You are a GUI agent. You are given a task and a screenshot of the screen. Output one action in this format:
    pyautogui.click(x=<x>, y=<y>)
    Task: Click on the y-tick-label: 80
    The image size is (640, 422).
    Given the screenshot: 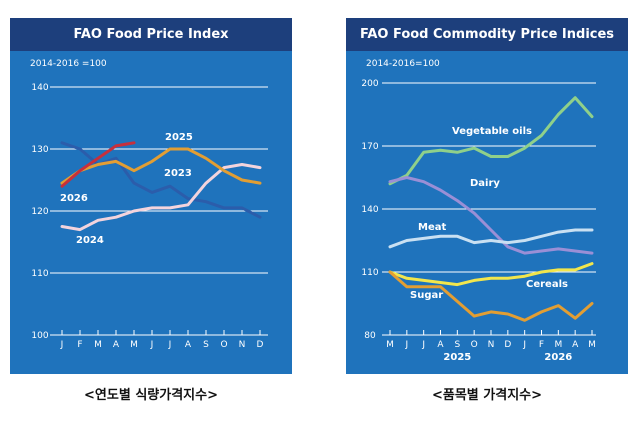 What is the action you would take?
    pyautogui.click(x=370, y=336)
    